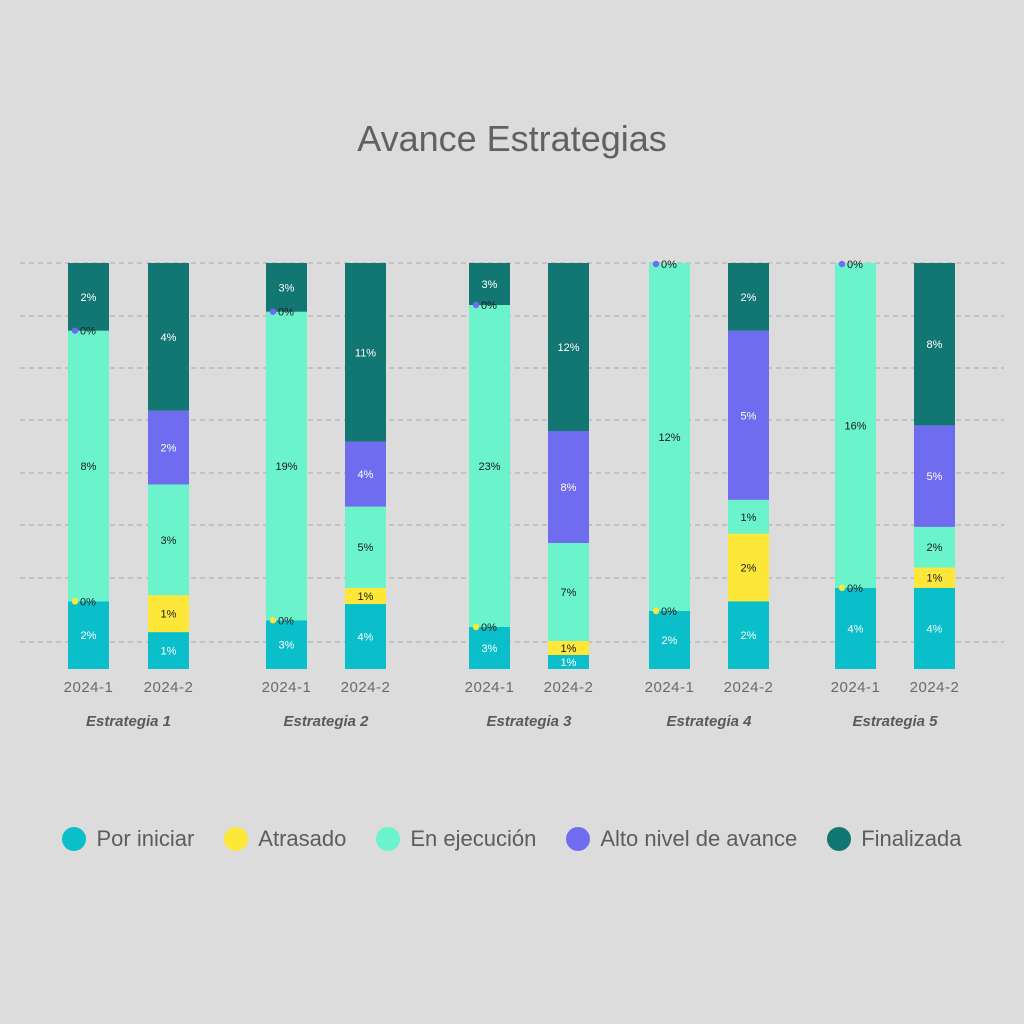 The image size is (1024, 1024). Describe the element at coordinates (512, 138) in the screenshot. I see `chart-title: Avance Estrategias` at that location.